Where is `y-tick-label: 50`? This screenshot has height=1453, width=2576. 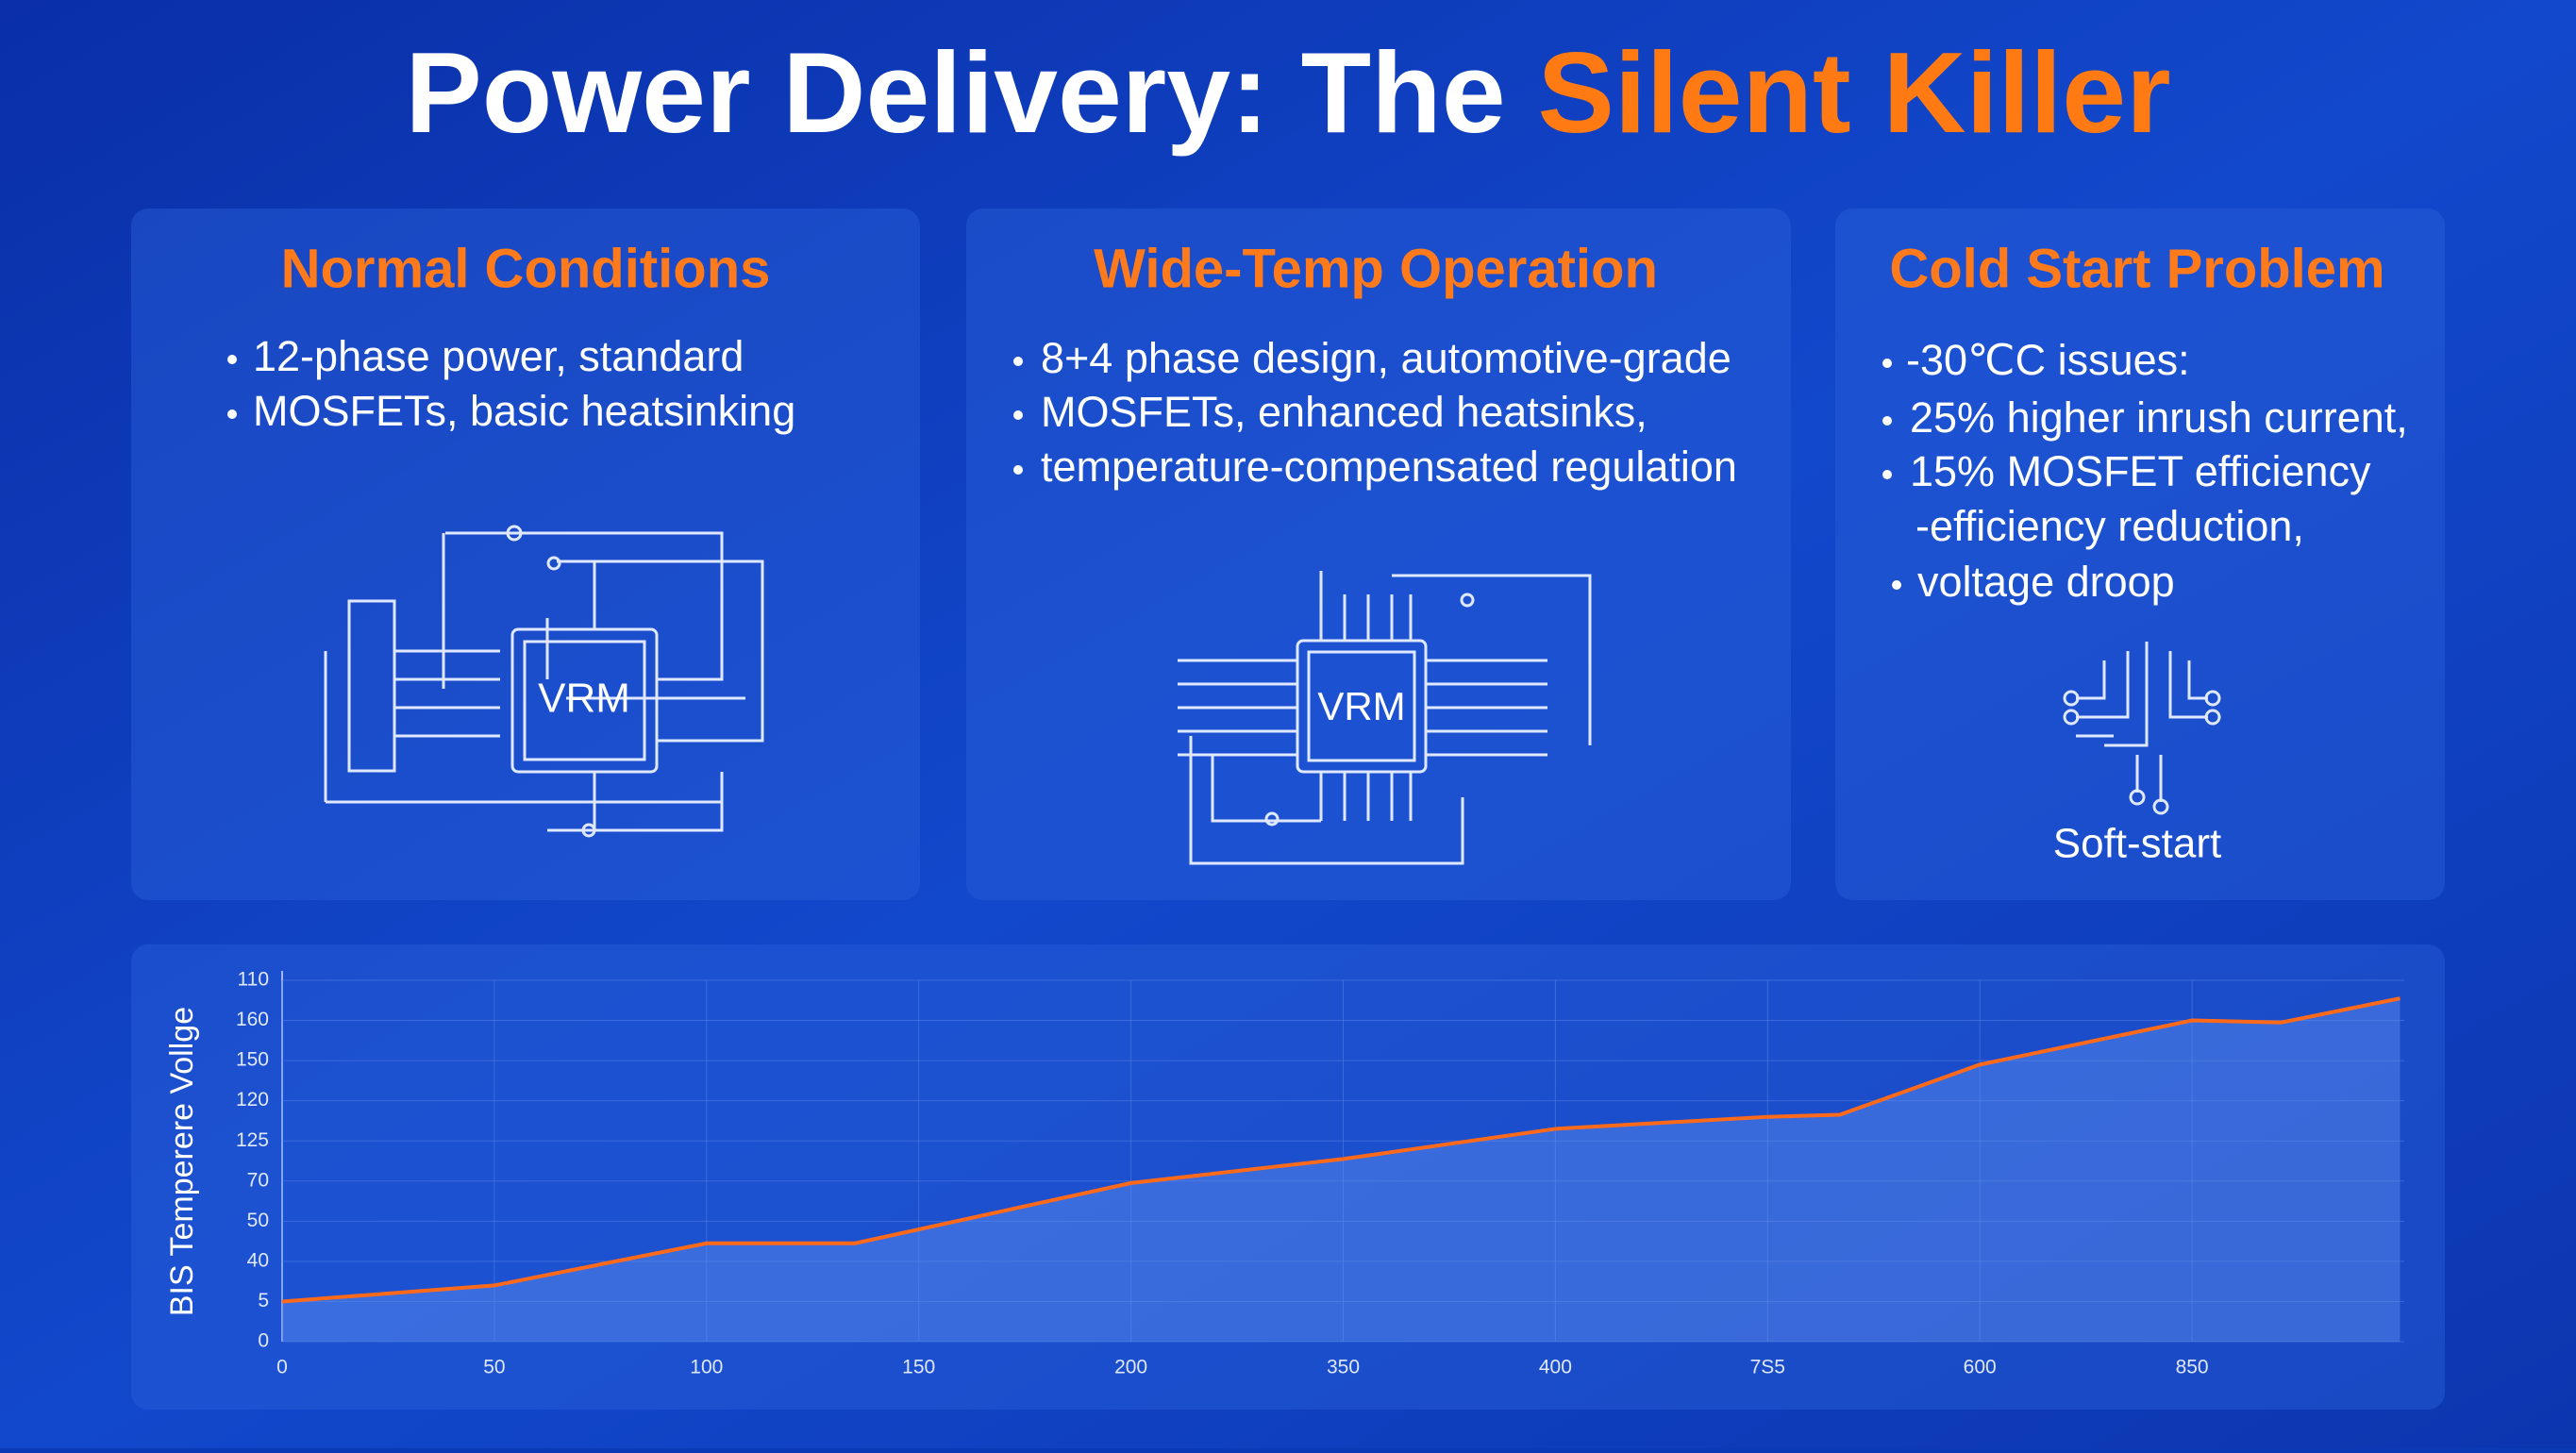 y-tick-label: 50 is located at coordinates (258, 1220).